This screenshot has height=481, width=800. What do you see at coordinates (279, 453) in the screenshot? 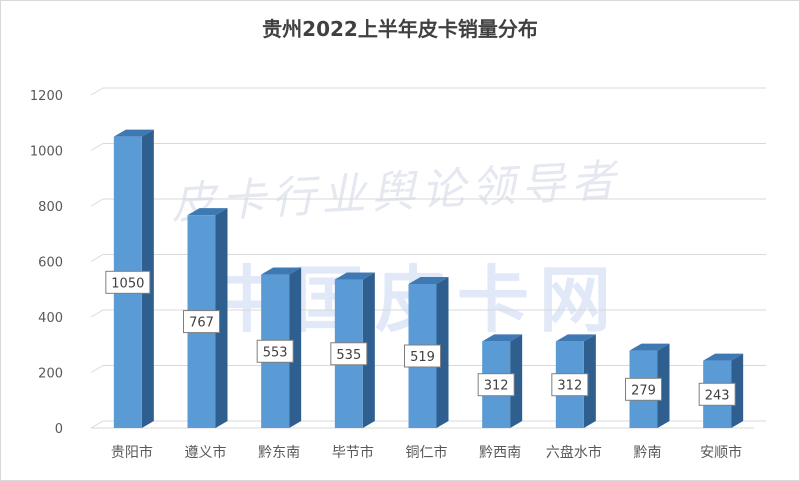
I see `x-tick-label: 黔东南` at bounding box center [279, 453].